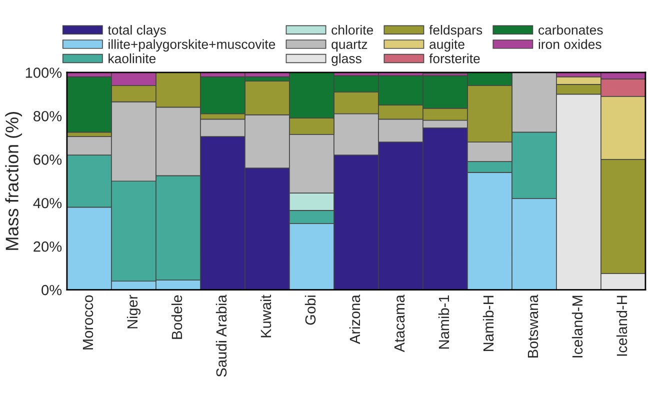 The width and height of the screenshot is (650, 414). I want to click on legend-label: chlorite, so click(353, 29).